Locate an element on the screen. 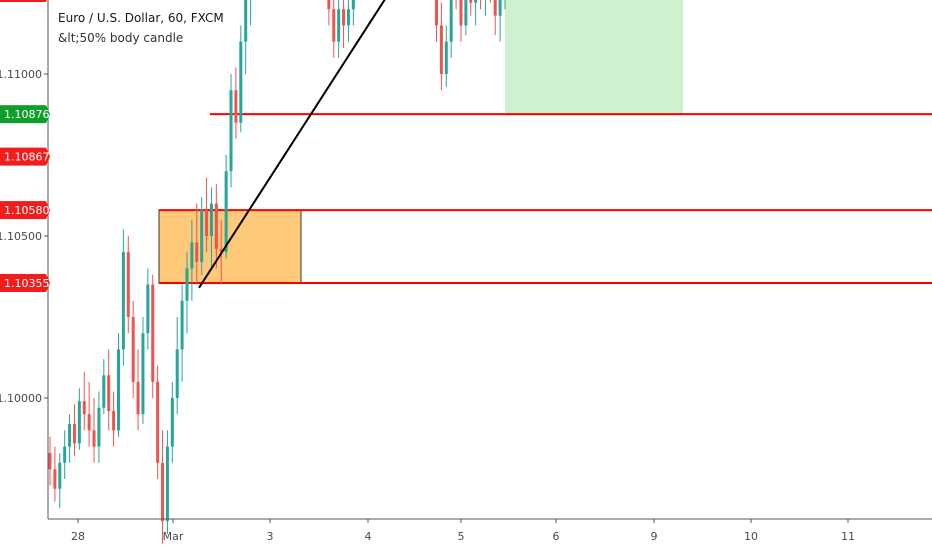 This screenshot has height=550, width=932. x-tick-label: 5 is located at coordinates (461, 536).